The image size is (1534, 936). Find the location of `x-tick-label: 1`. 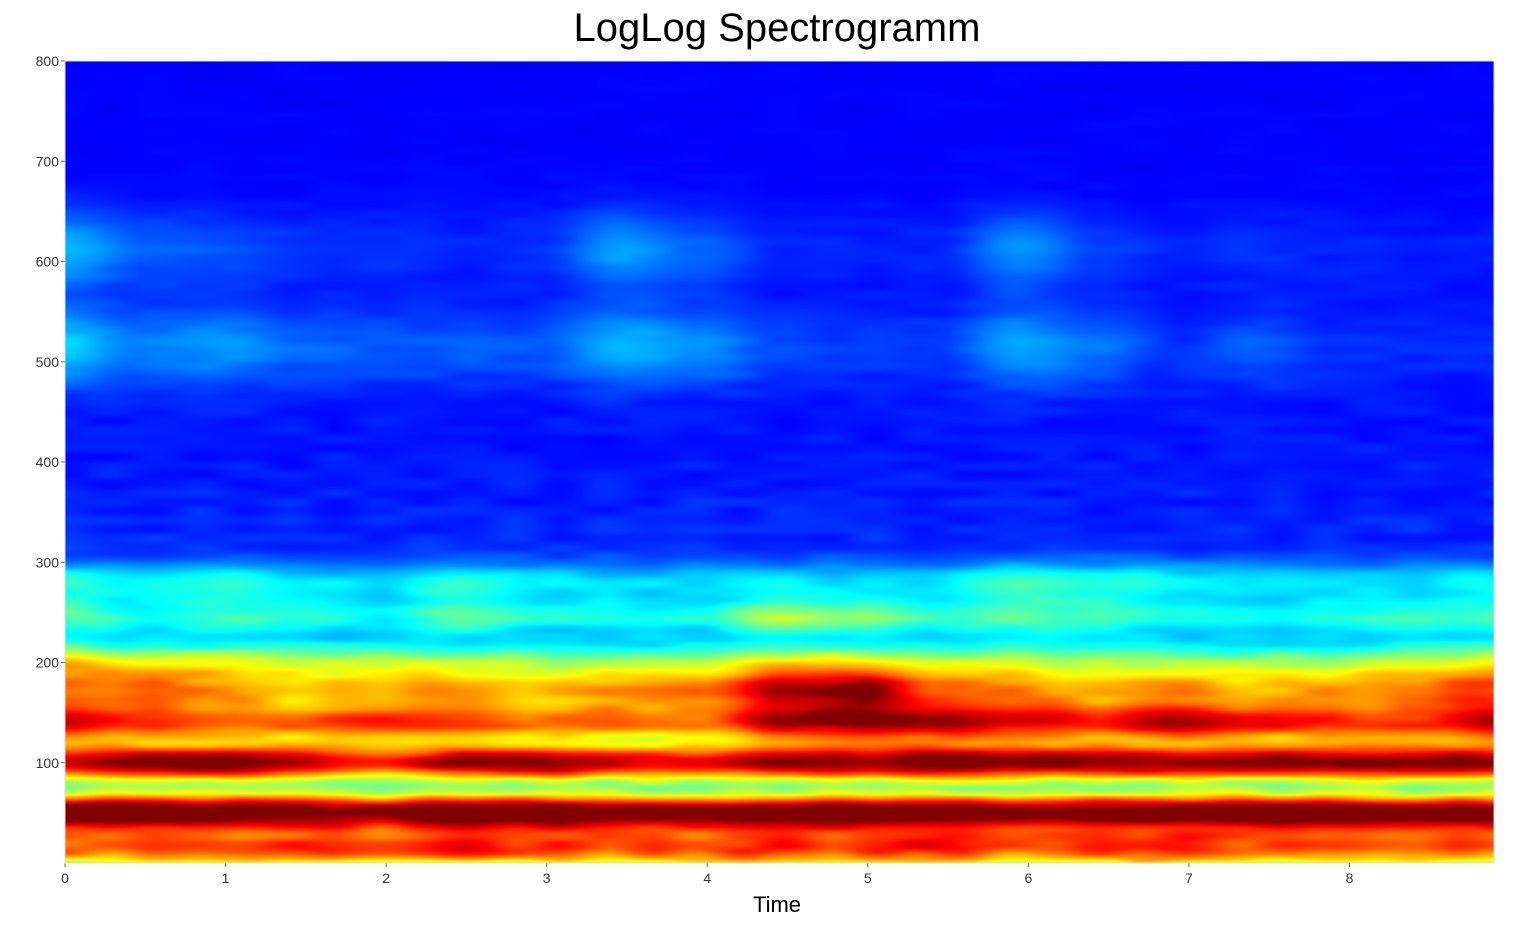

x-tick-label: 1 is located at coordinates (226, 878).